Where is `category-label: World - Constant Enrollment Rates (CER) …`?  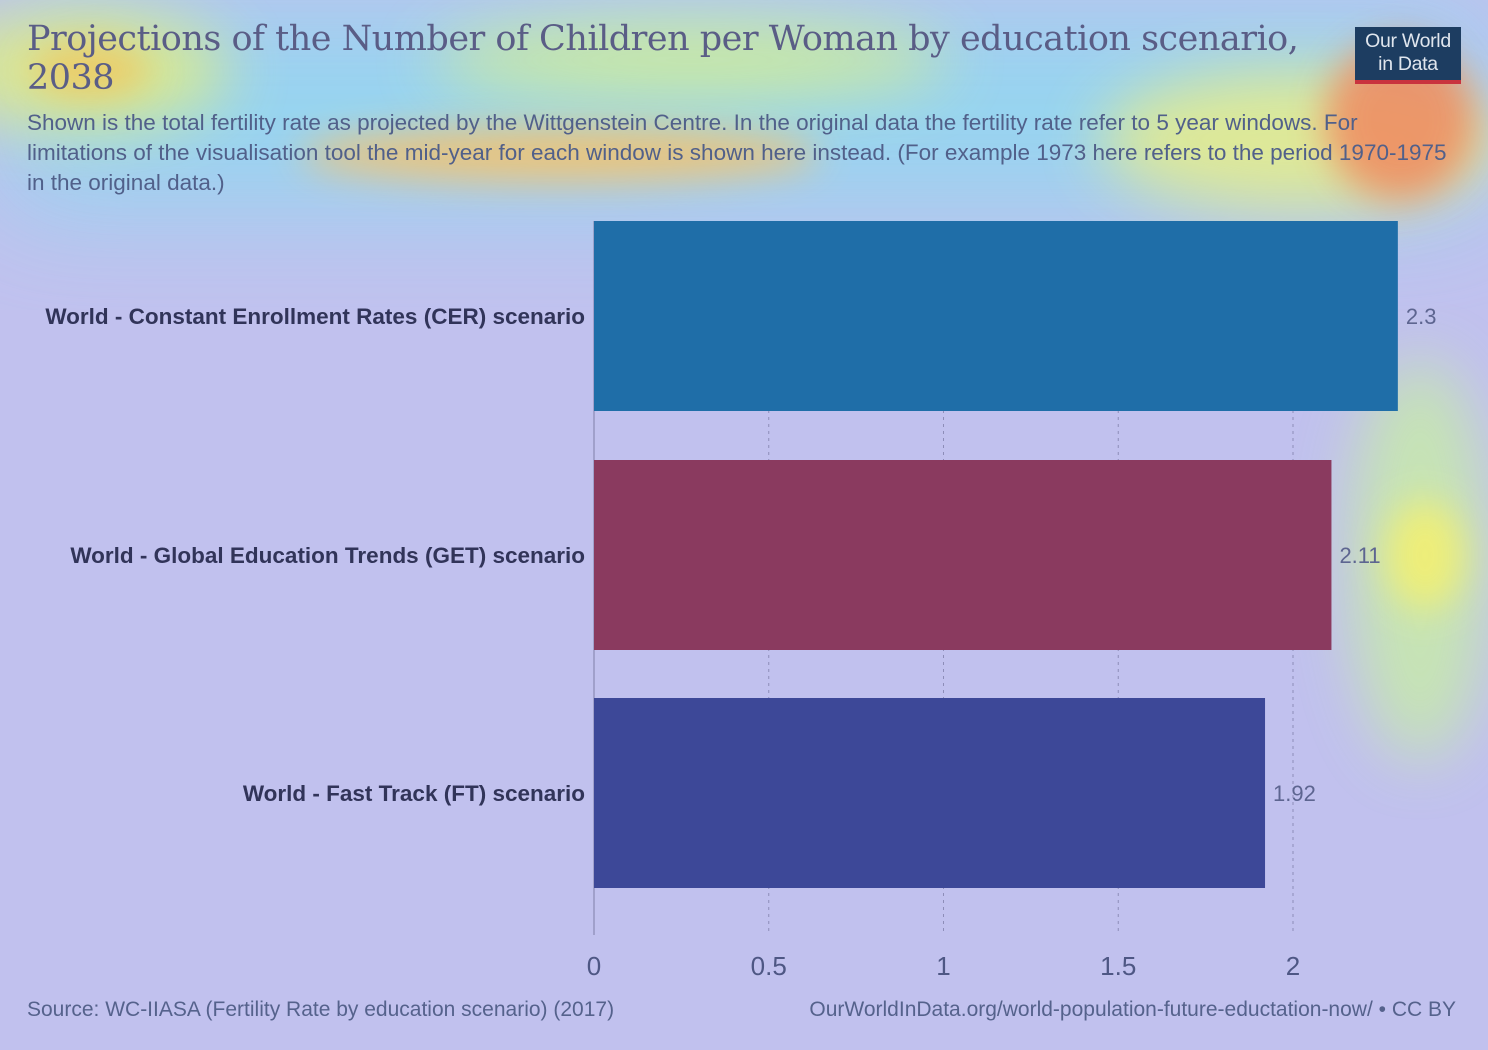
category-label: World - Constant Enrollment Rates (CER) … is located at coordinates (315, 316).